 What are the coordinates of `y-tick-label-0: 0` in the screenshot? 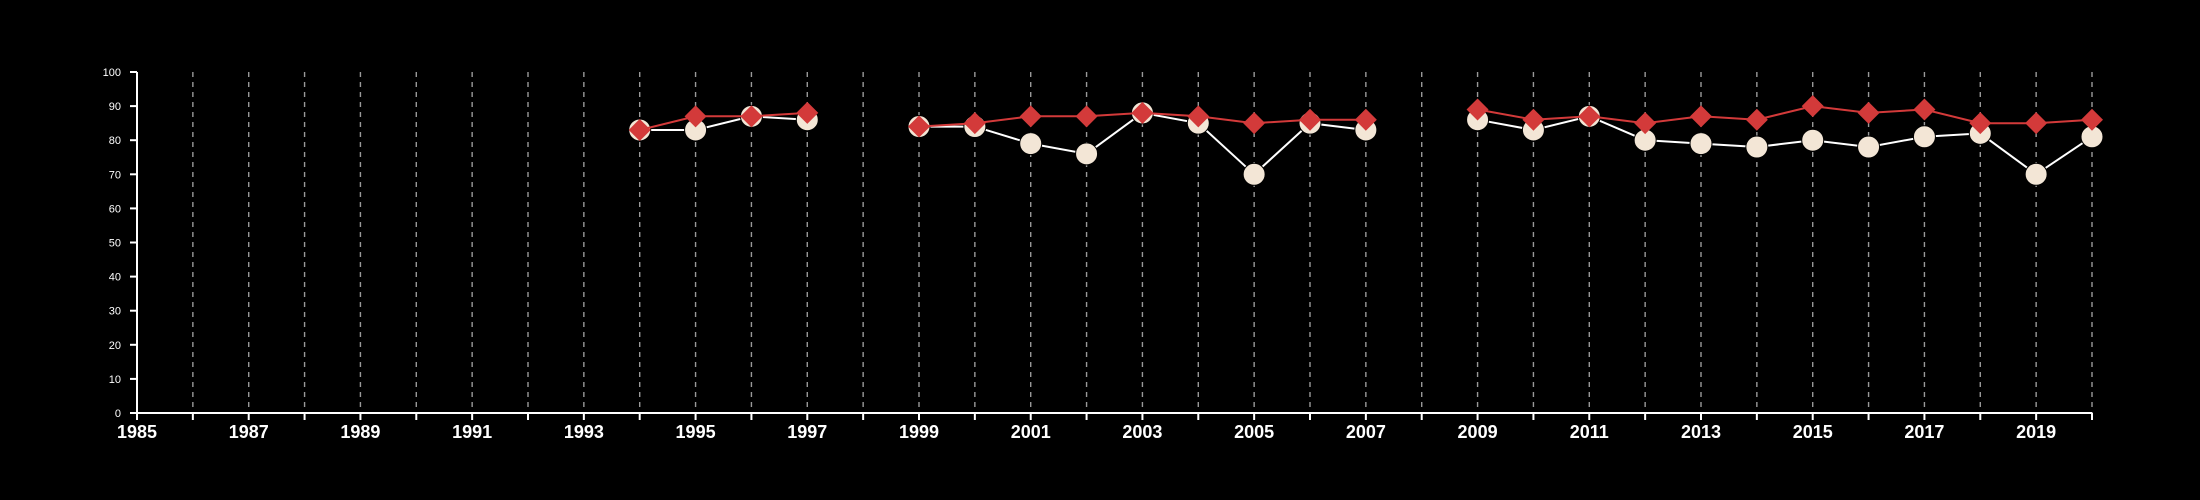 It's located at (118, 414).